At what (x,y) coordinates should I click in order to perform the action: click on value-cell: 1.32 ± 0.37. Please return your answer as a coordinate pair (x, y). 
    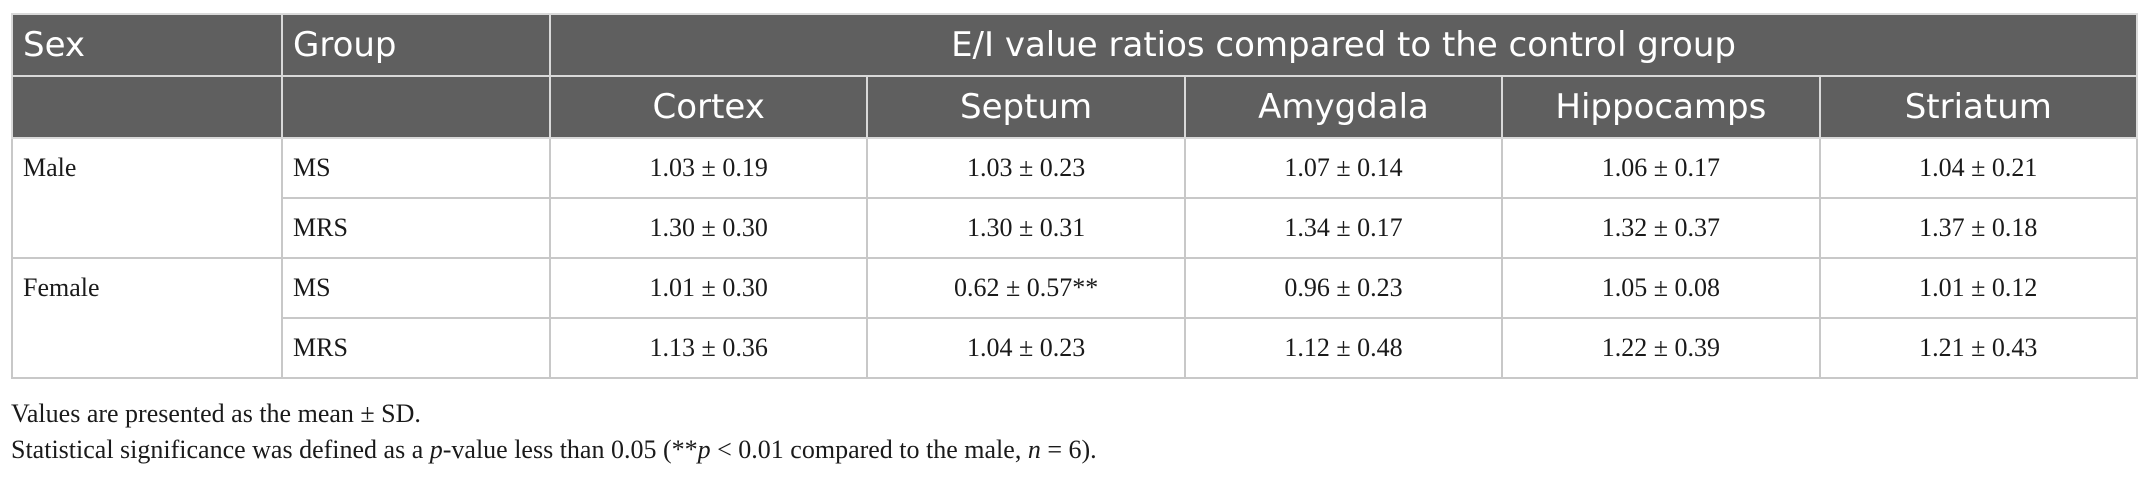
    Looking at the image, I should click on (1661, 228).